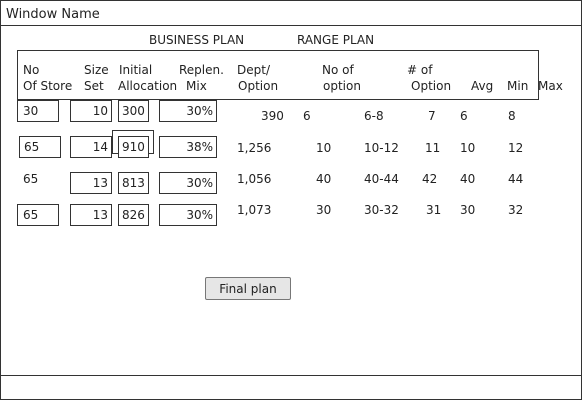 The height and width of the screenshot is (400, 582). What do you see at coordinates (53, 14) in the screenshot?
I see `window-title: Window Name` at bounding box center [53, 14].